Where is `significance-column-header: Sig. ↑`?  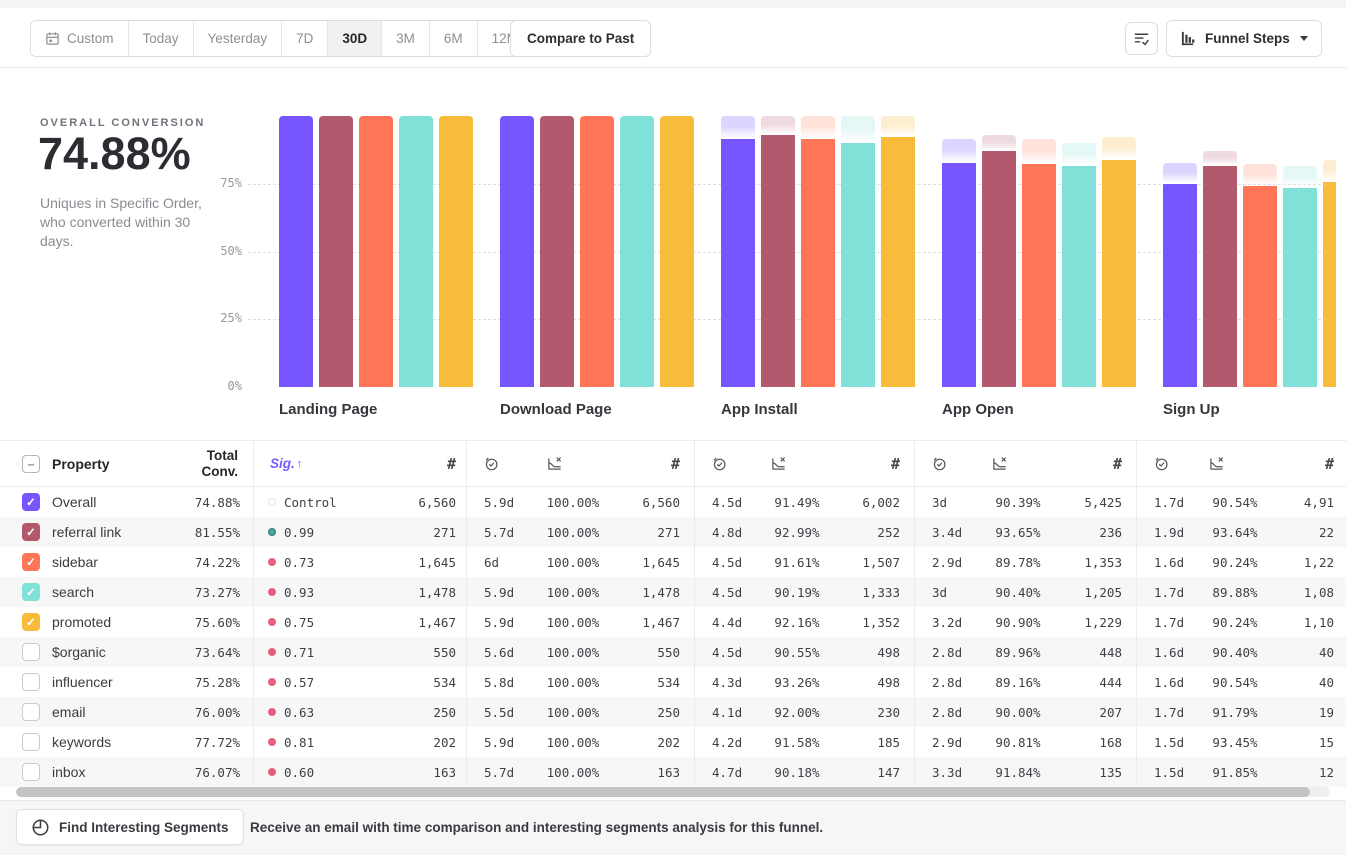
significance-column-header: Sig. ↑ is located at coordinates (286, 463).